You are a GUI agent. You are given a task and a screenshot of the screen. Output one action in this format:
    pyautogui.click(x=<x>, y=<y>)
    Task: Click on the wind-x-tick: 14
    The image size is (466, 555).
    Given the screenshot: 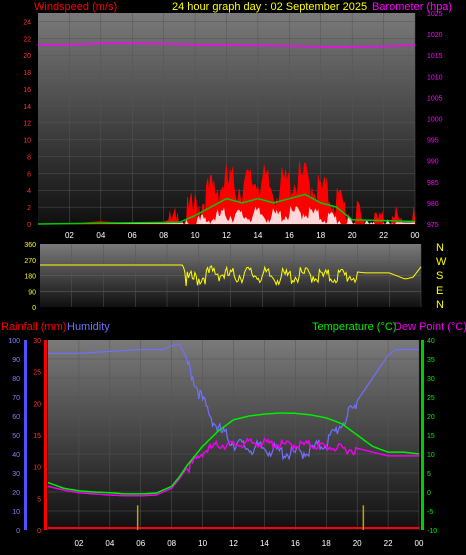 What is the action you would take?
    pyautogui.click(x=257, y=235)
    